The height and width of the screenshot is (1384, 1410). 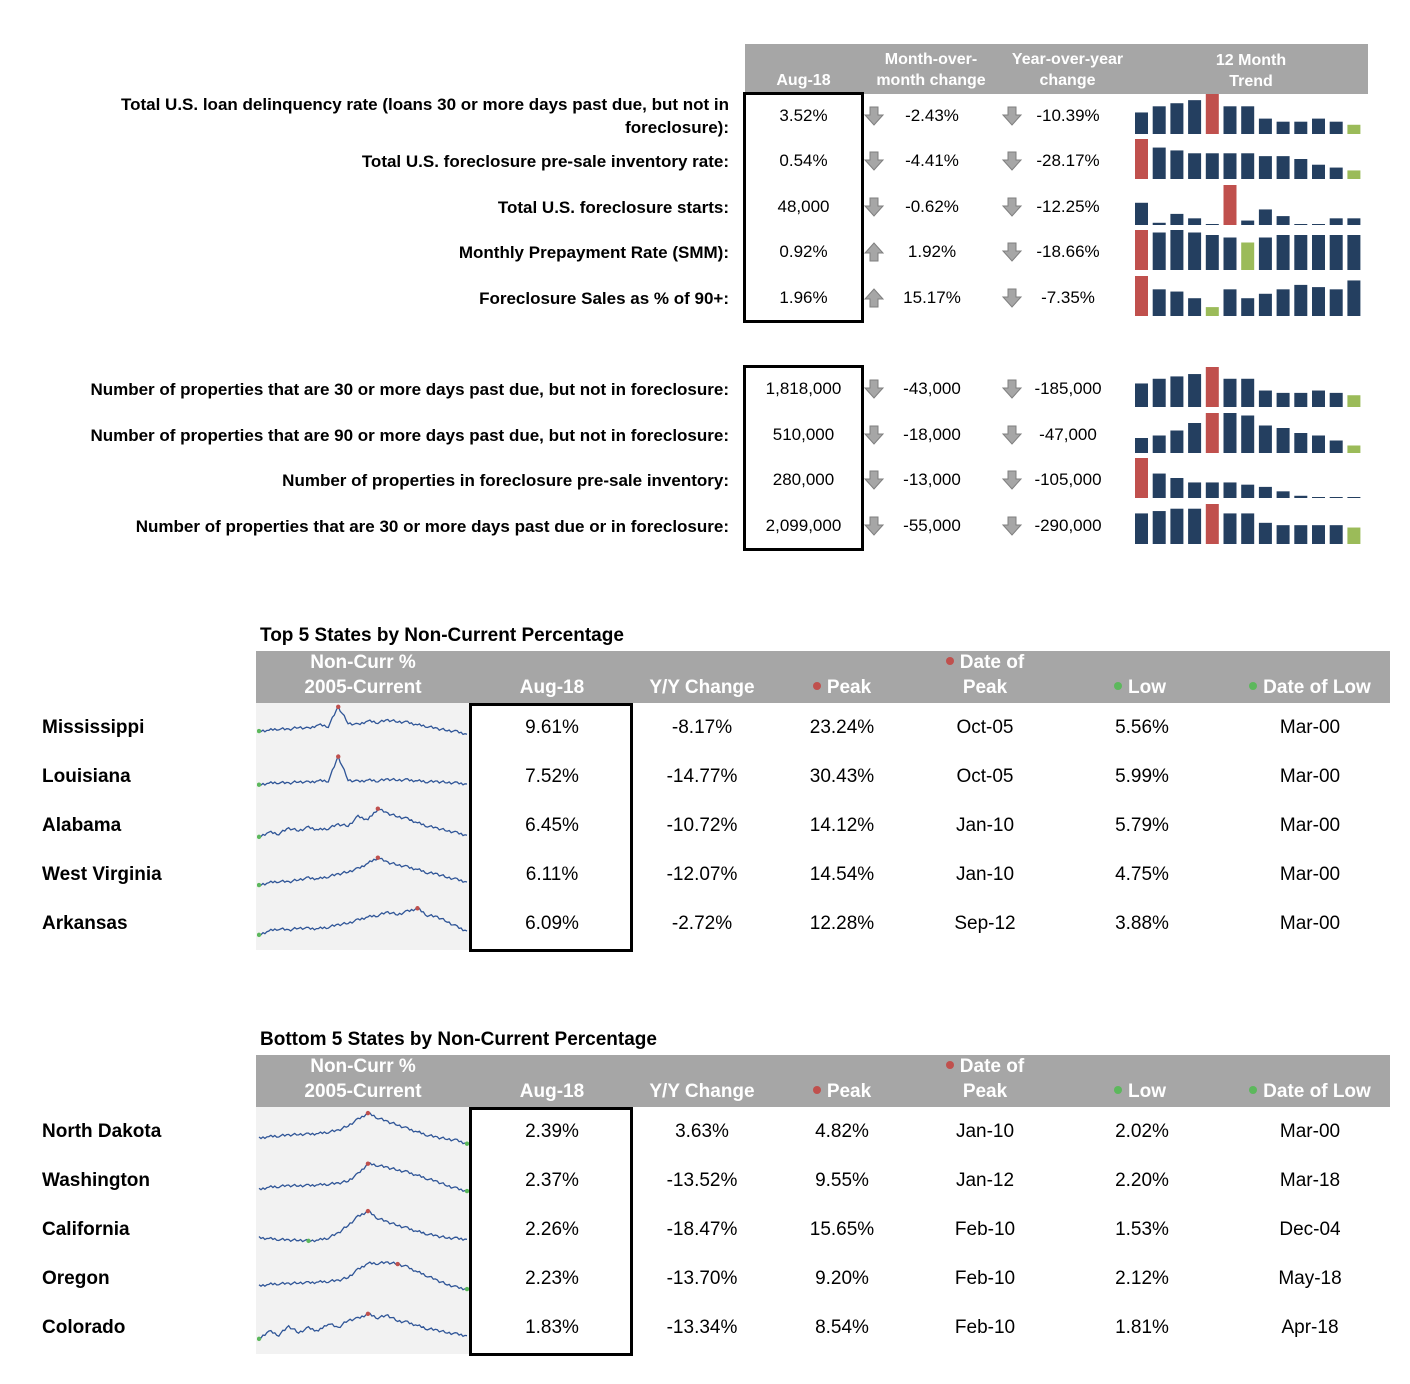 I want to click on header-spark-line1-text: Non-Curr %, so click(x=363, y=662).